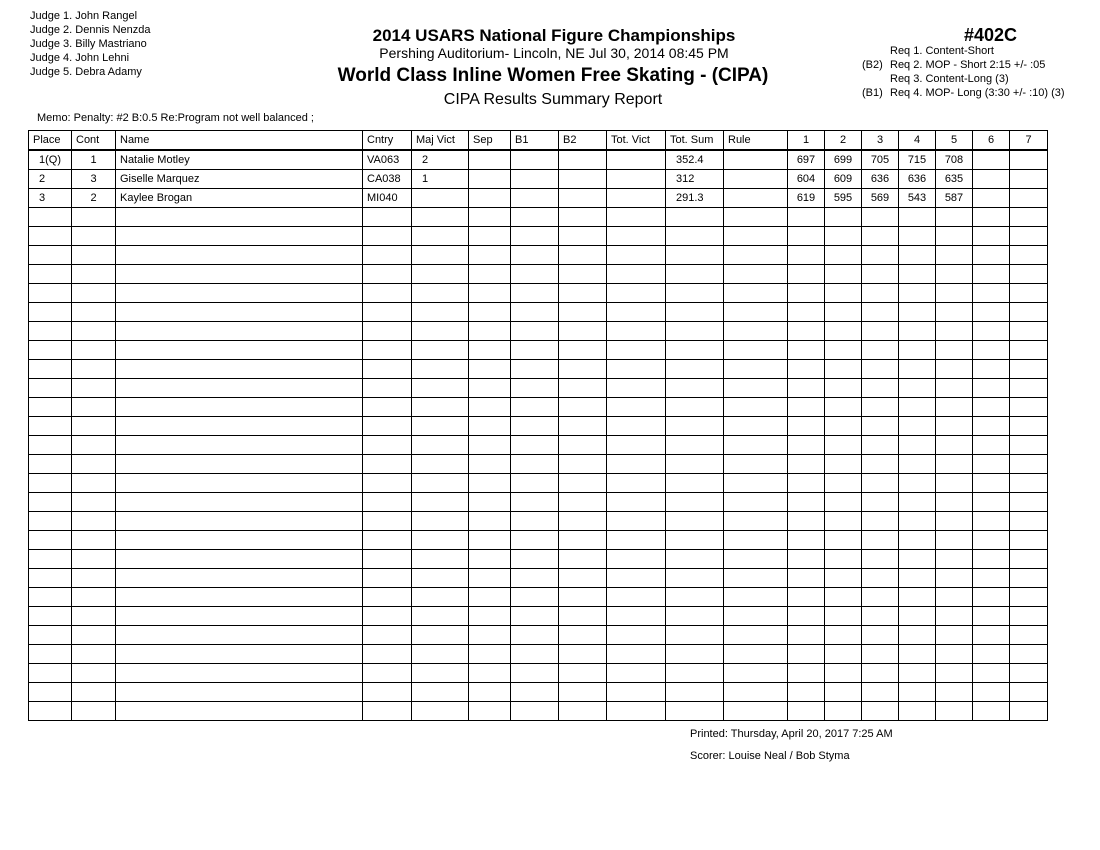 Image resolution: width=1100 pixels, height=850 pixels. What do you see at coordinates (387, 159) in the screenshot?
I see `table-cell: VA063` at bounding box center [387, 159].